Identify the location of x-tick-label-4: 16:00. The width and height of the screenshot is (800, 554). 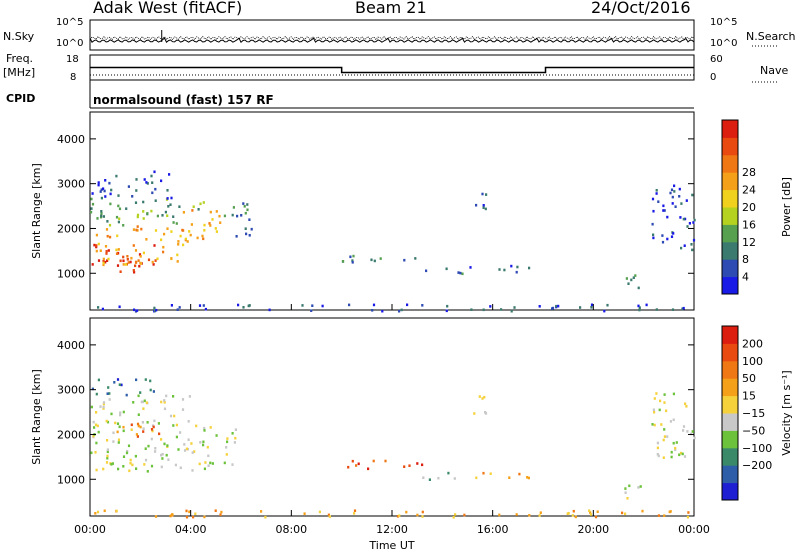
(493, 529).